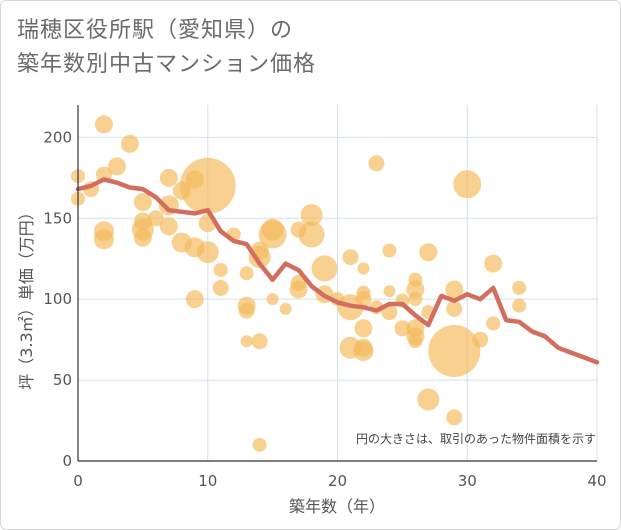 This screenshot has height=530, width=621. I want to click on y-tick-label: 200, so click(57, 137).